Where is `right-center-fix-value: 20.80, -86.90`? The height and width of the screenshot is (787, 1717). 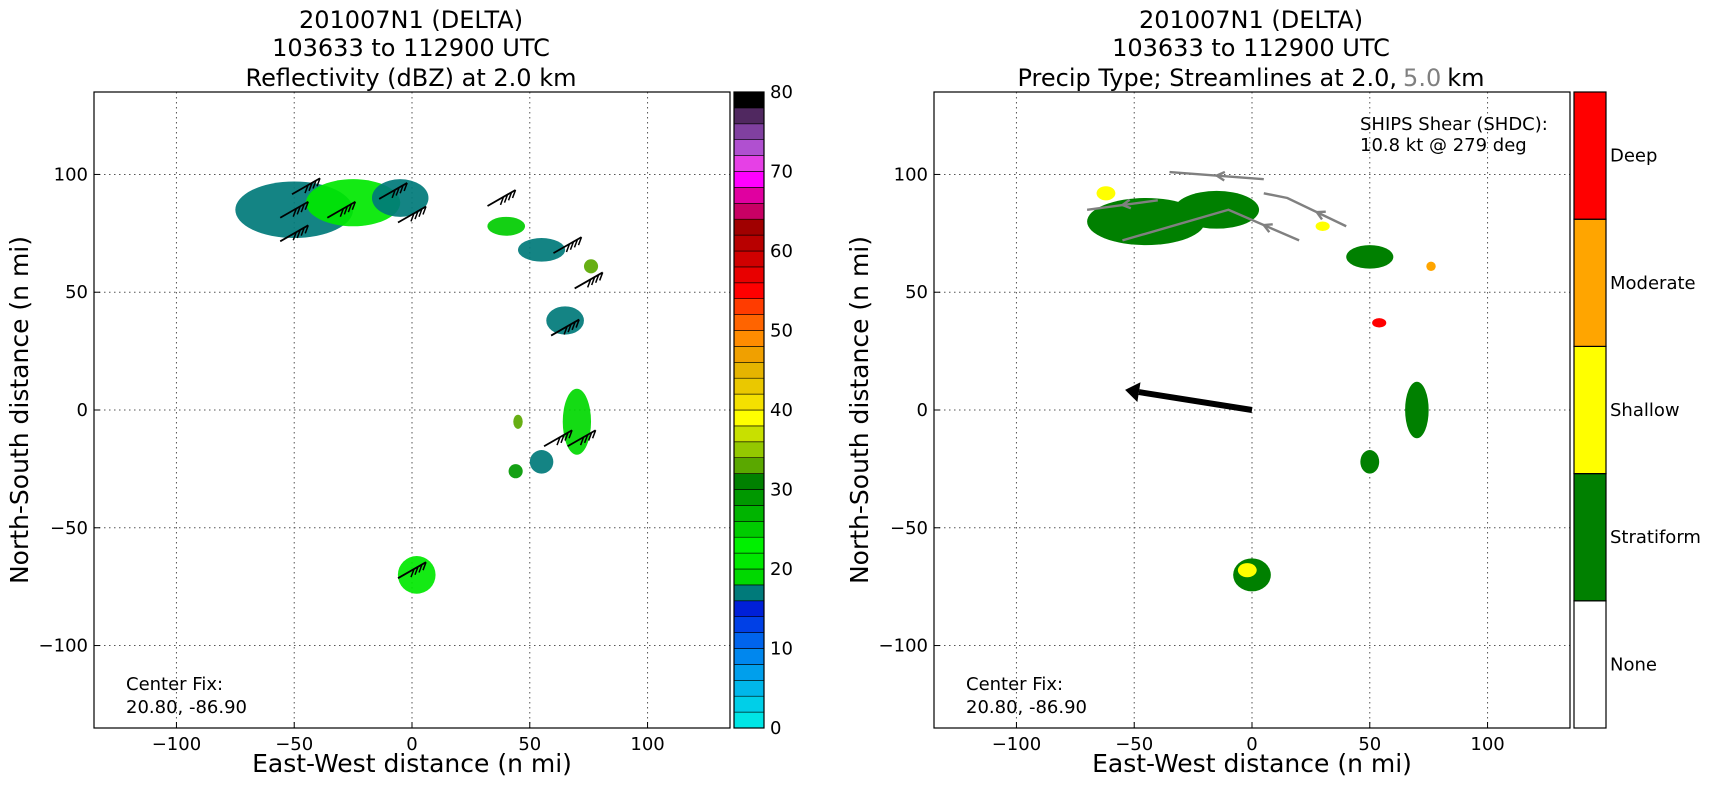
right-center-fix-value: 20.80, -86.90 is located at coordinates (1026, 707).